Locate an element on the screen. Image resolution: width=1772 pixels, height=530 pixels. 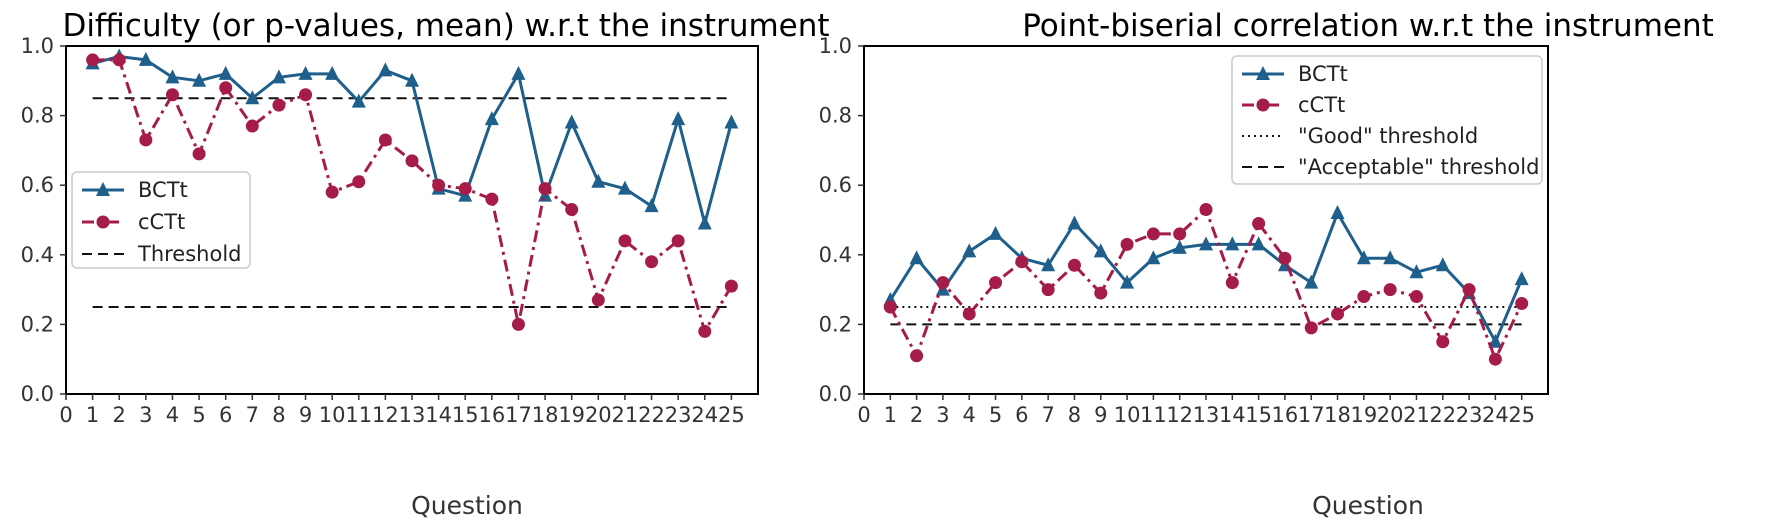
x-tick-label: 2 is located at coordinates (119, 415).